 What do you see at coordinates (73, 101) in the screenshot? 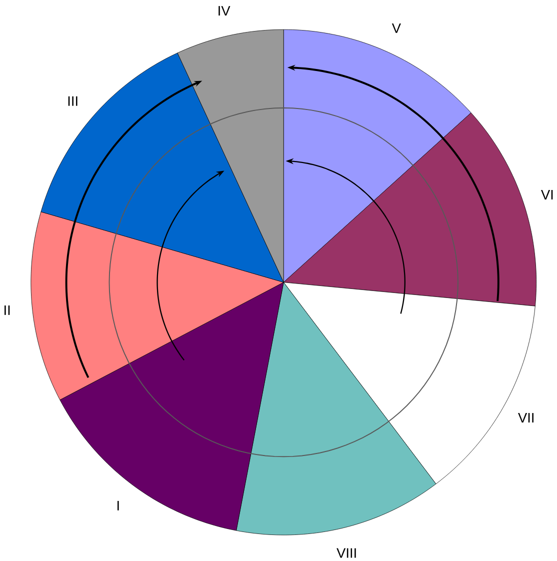
I see `slice-label: III` at bounding box center [73, 101].